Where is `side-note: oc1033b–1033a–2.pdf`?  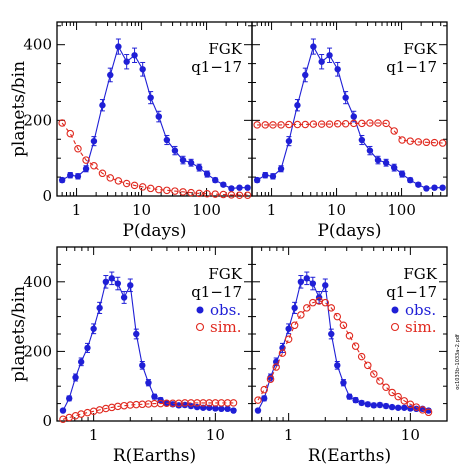
side-note: oc1033b–1033a–2.pdf is located at coordinates (458, 362).